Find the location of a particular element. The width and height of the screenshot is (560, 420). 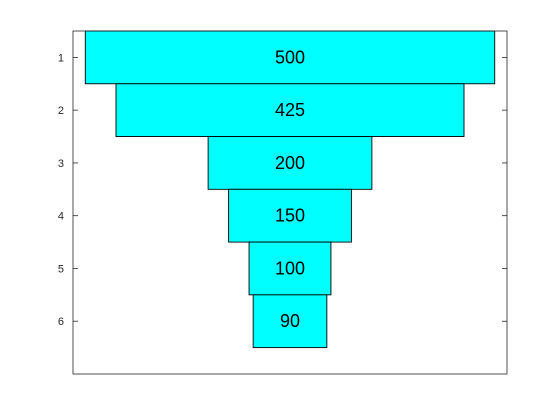

data-label-6: 90 is located at coordinates (290, 321).